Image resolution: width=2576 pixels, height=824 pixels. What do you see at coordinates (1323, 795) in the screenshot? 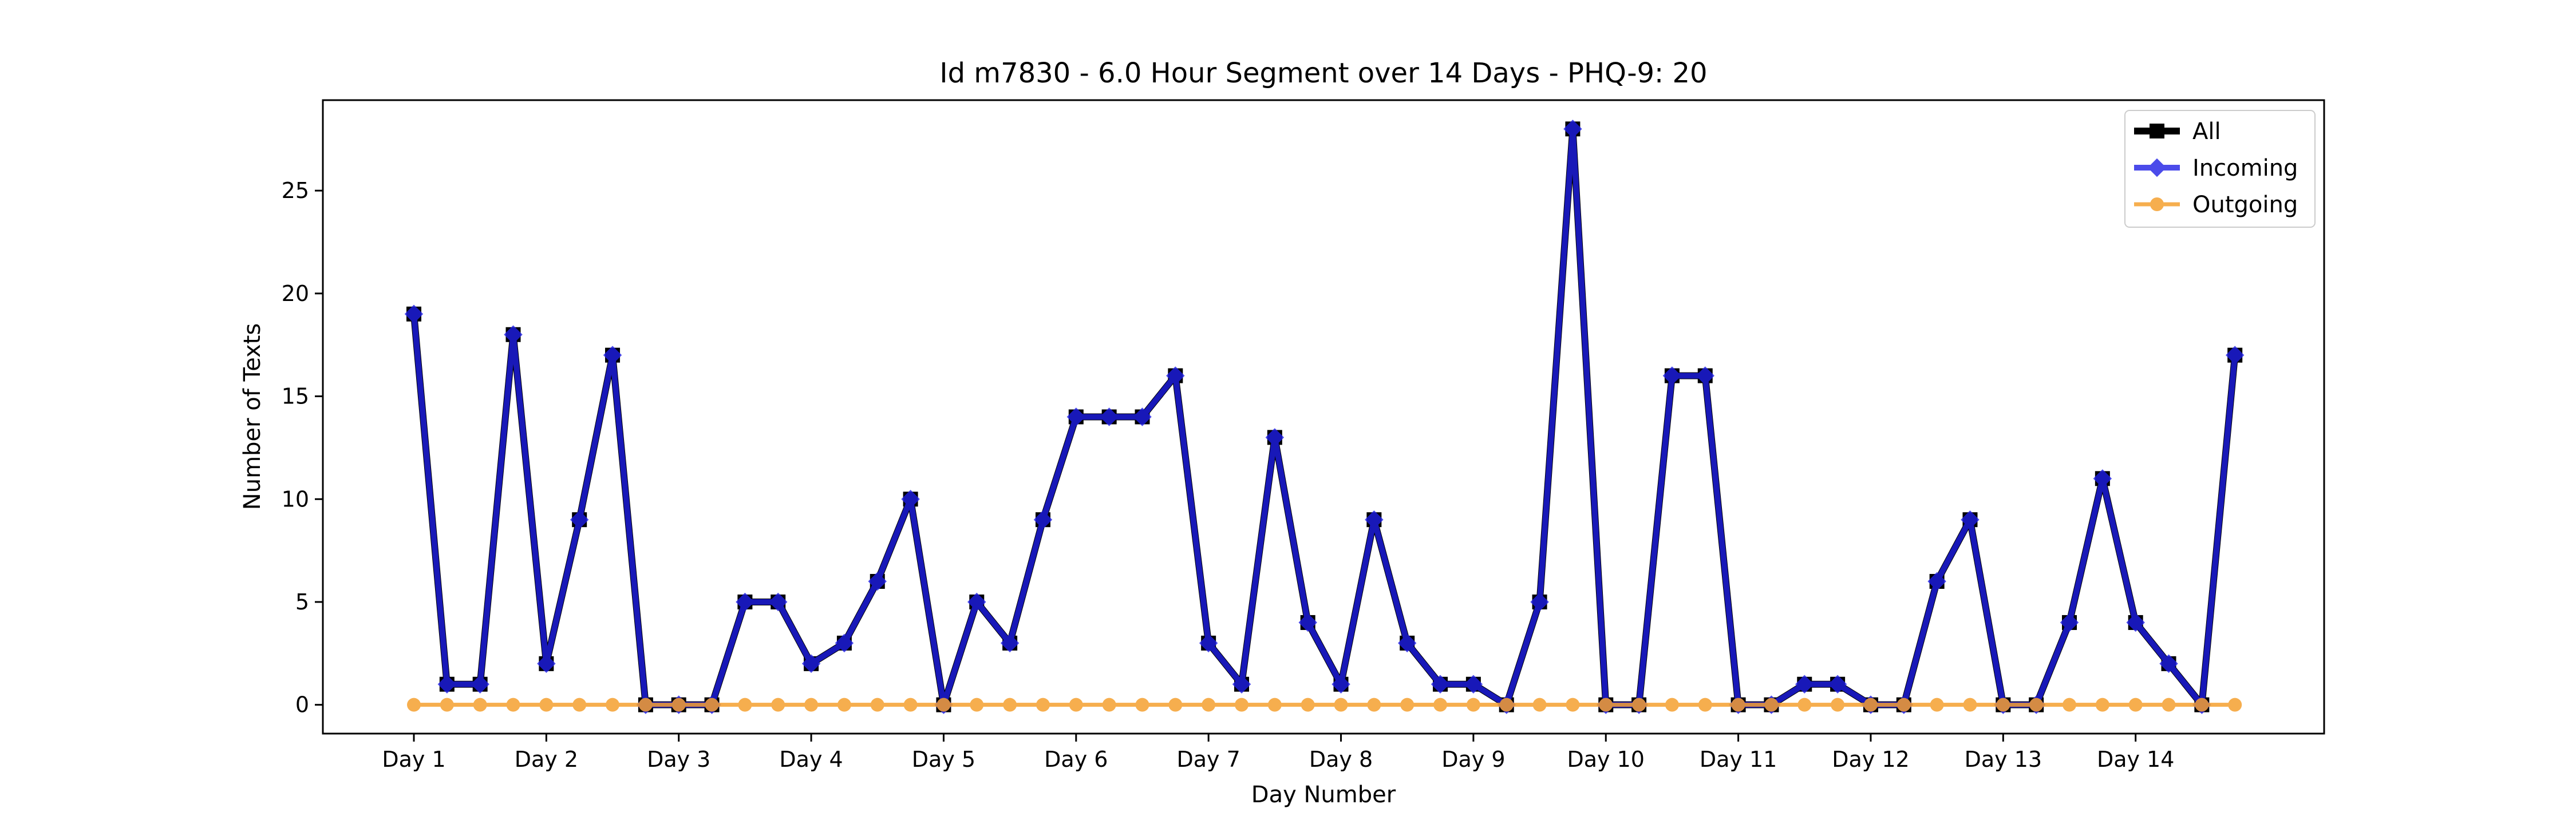
I see `x-axis-label: Day Number` at bounding box center [1323, 795].